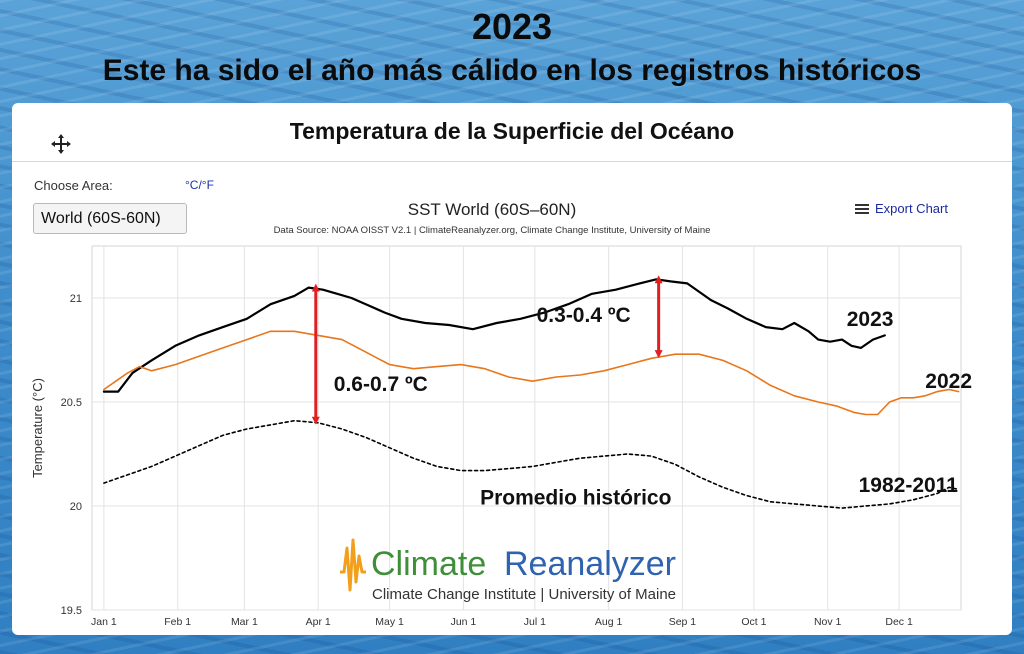  Describe the element at coordinates (512, 26) in the screenshot. I see `slide-year-title: 2023` at that location.